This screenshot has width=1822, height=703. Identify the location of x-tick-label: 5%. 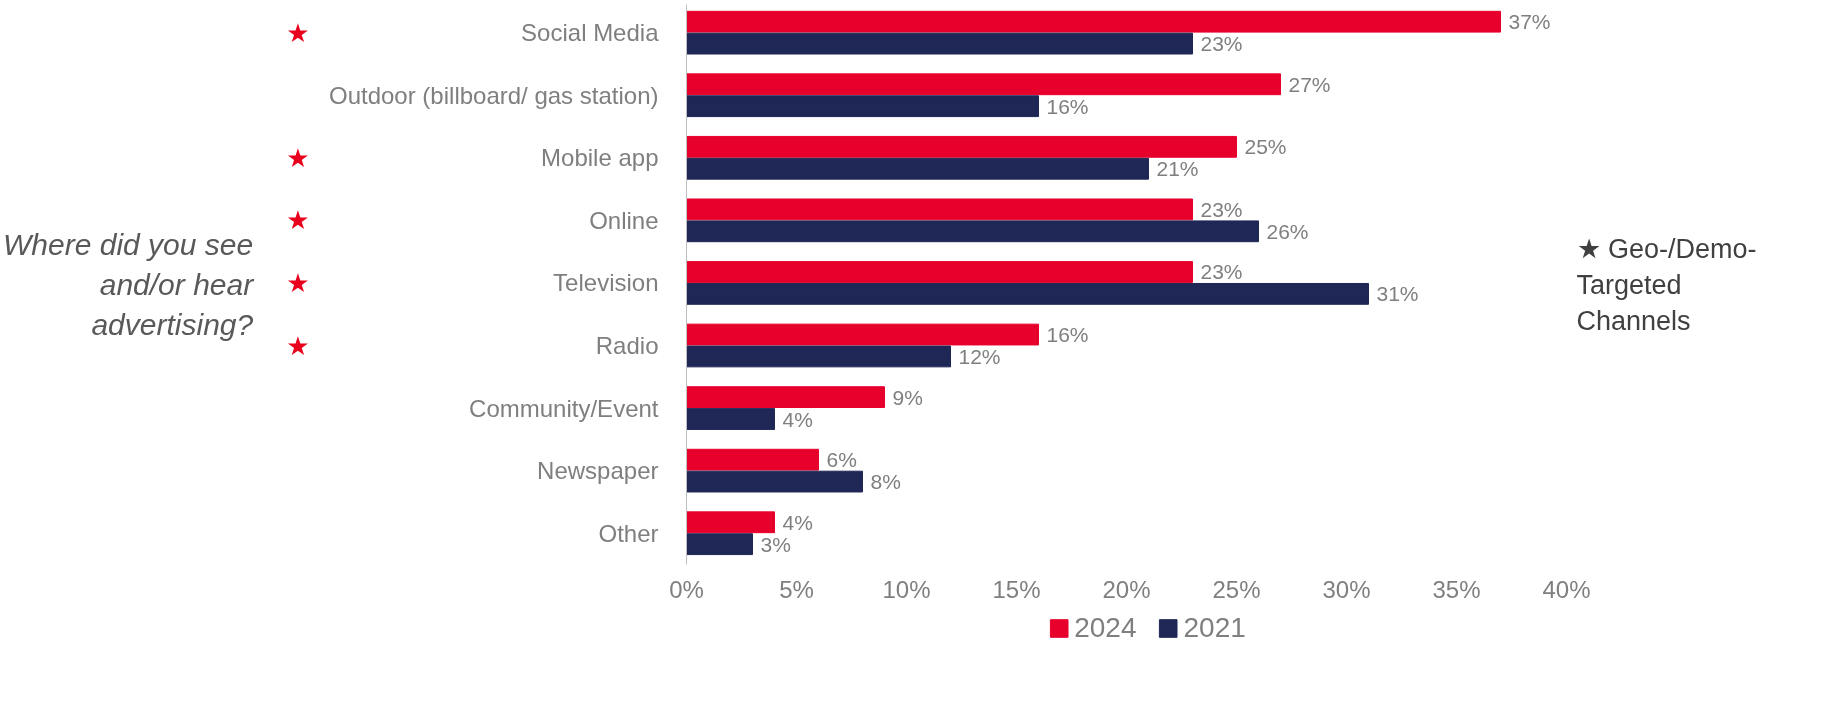
(796, 589).